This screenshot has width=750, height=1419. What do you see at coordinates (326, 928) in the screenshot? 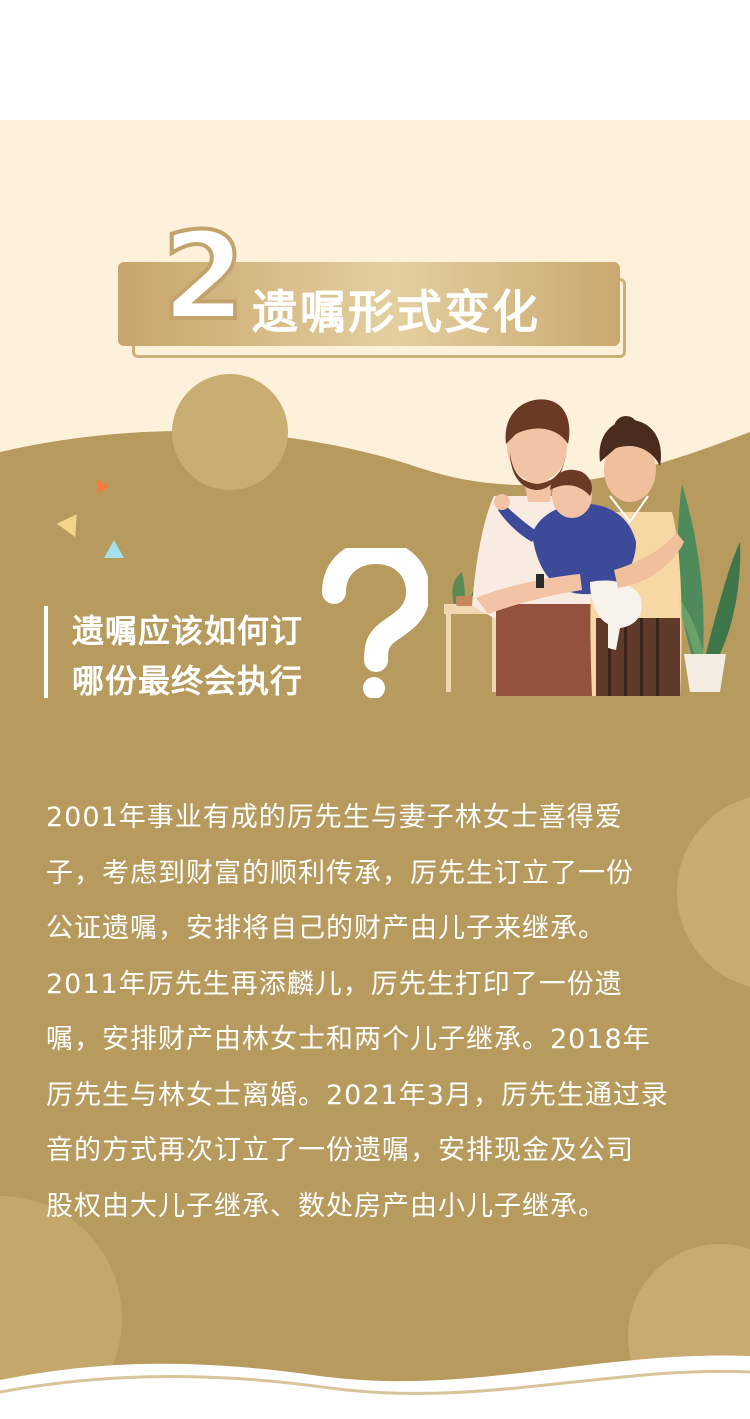
I see `story-line: 公证遗嘱，安排将自己的财产由儿子来继承。` at bounding box center [326, 928].